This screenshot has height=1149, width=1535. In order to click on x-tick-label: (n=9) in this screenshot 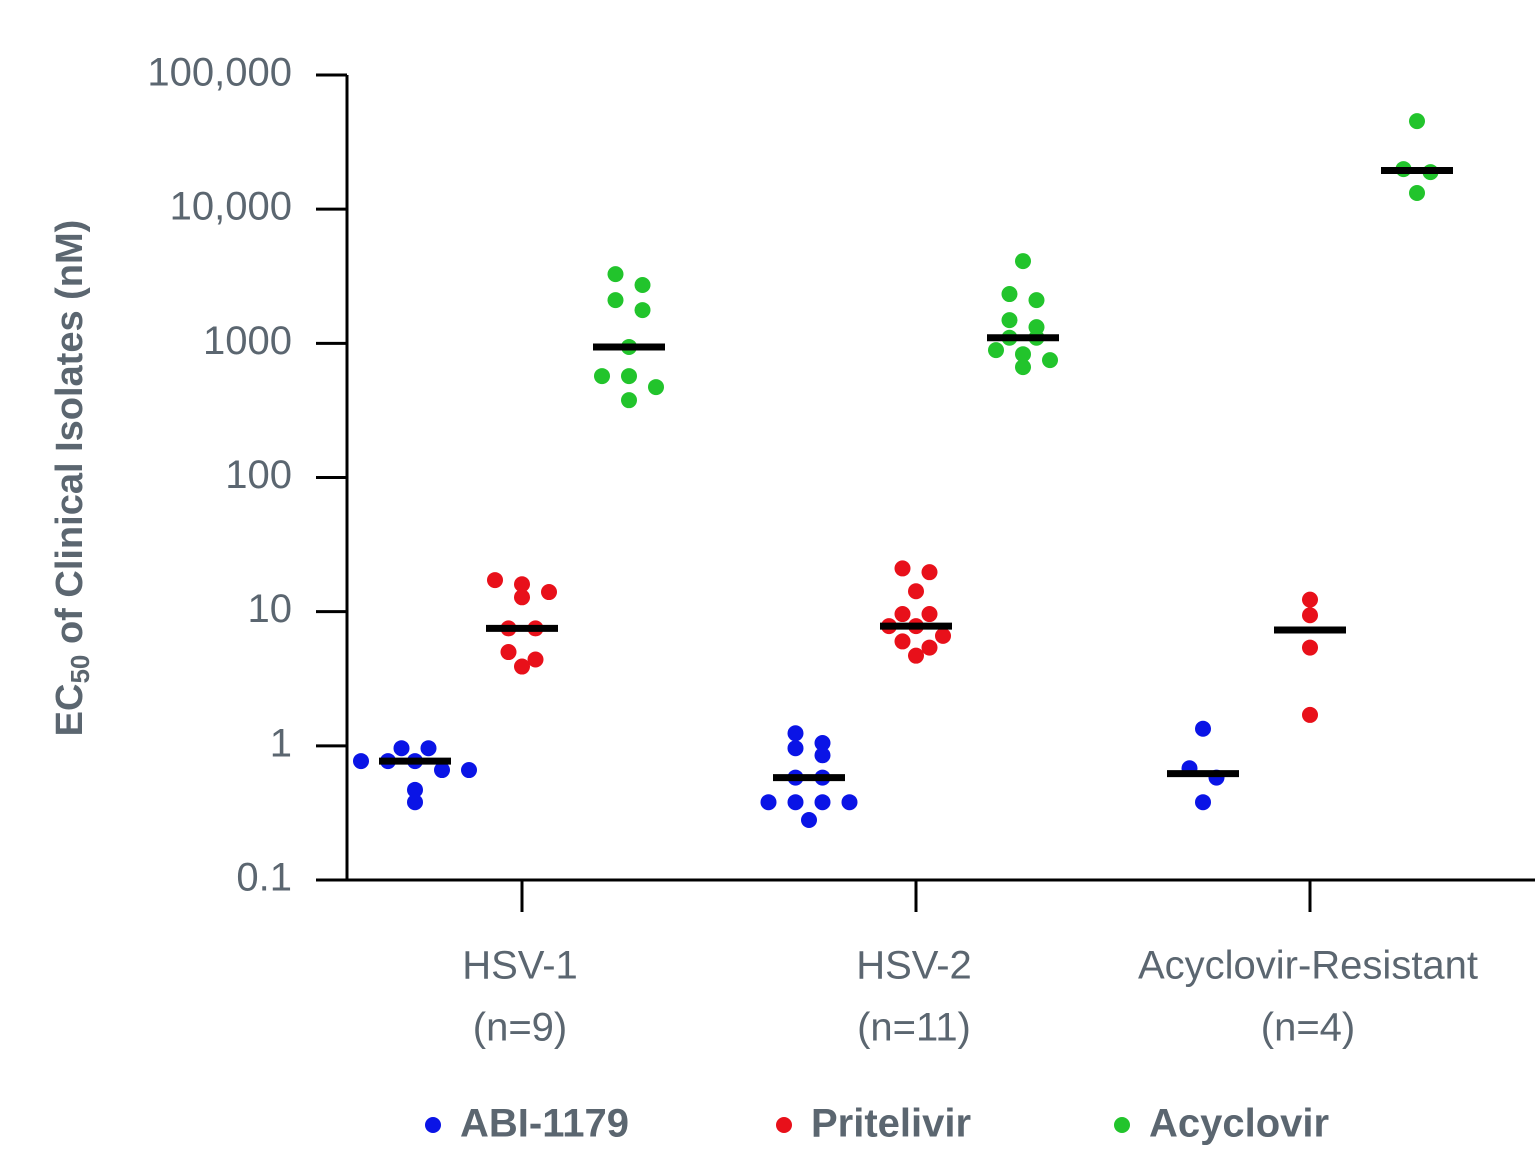, I will do `click(520, 1028)`.